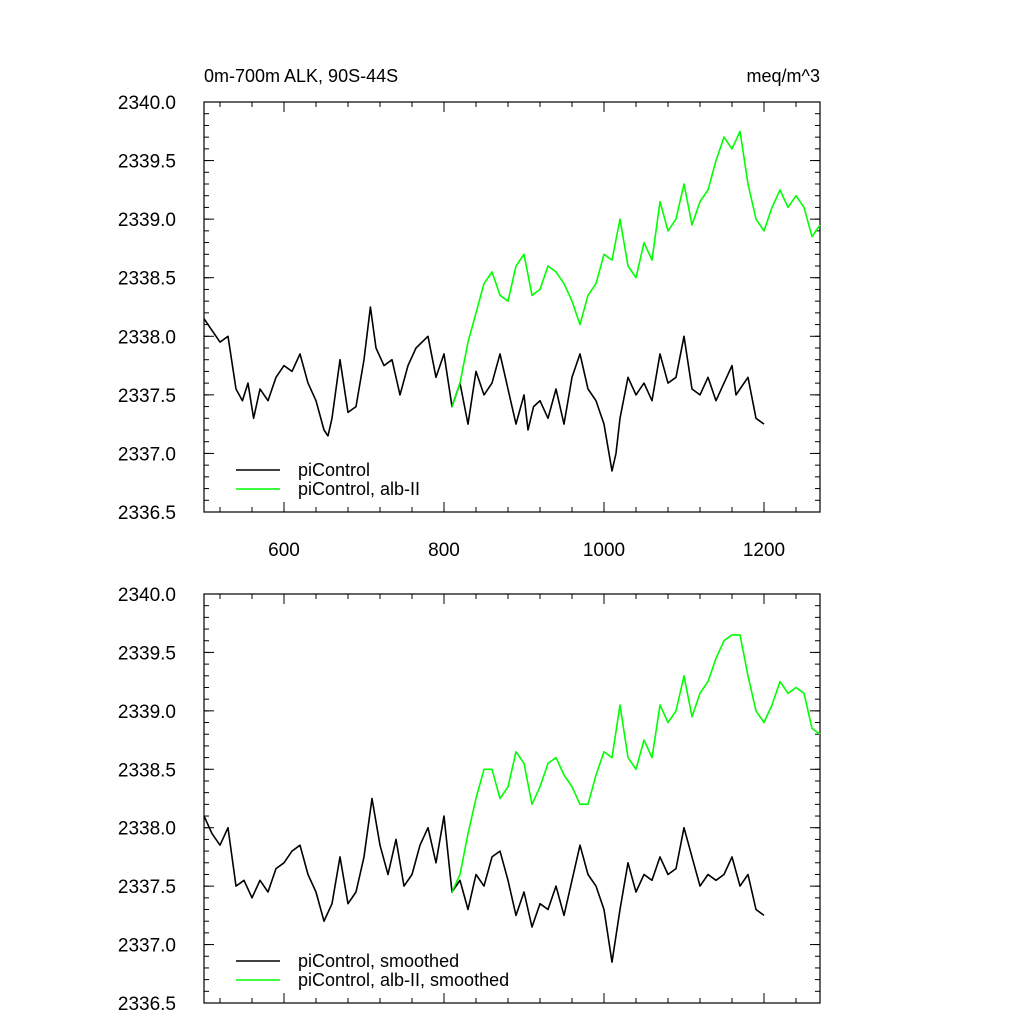  I want to click on chart-title: 0m-700m ALK, 90S-44S, so click(301, 76).